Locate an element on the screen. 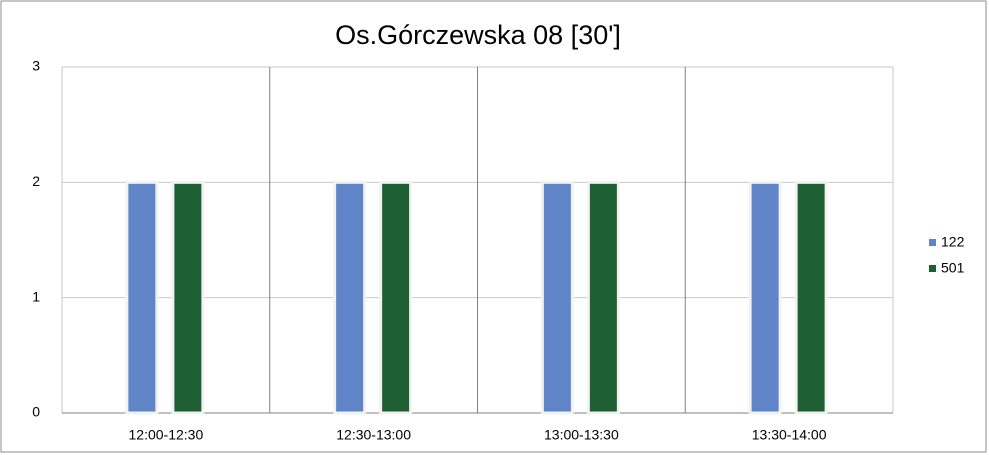 The height and width of the screenshot is (455, 989). y-tick-label: 1 is located at coordinates (36, 296).